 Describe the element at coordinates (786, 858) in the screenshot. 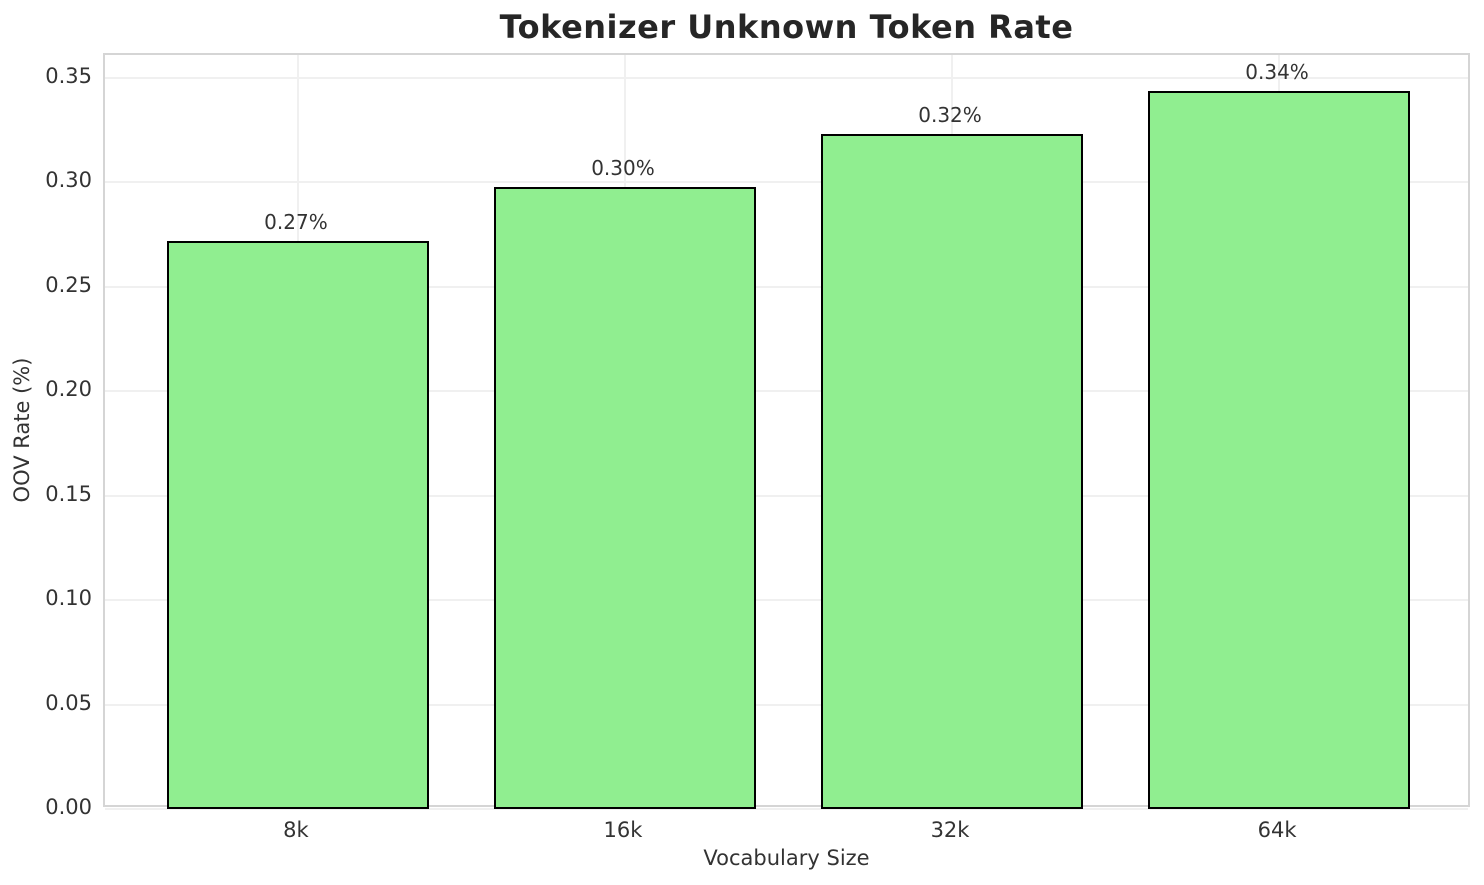

I see `x-axis-label: Vocabulary Size` at that location.